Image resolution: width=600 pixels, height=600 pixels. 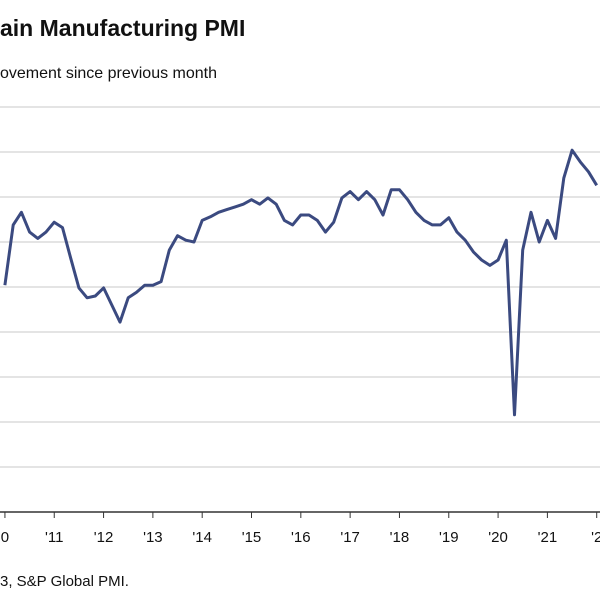 What do you see at coordinates (153, 537) in the screenshot?
I see `x-tick-label: '13` at bounding box center [153, 537].